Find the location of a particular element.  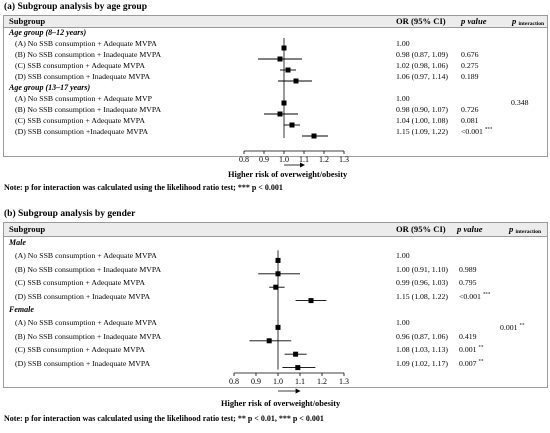

panel-title: (a) Subgroup analysis by age group is located at coordinates (75, 7).